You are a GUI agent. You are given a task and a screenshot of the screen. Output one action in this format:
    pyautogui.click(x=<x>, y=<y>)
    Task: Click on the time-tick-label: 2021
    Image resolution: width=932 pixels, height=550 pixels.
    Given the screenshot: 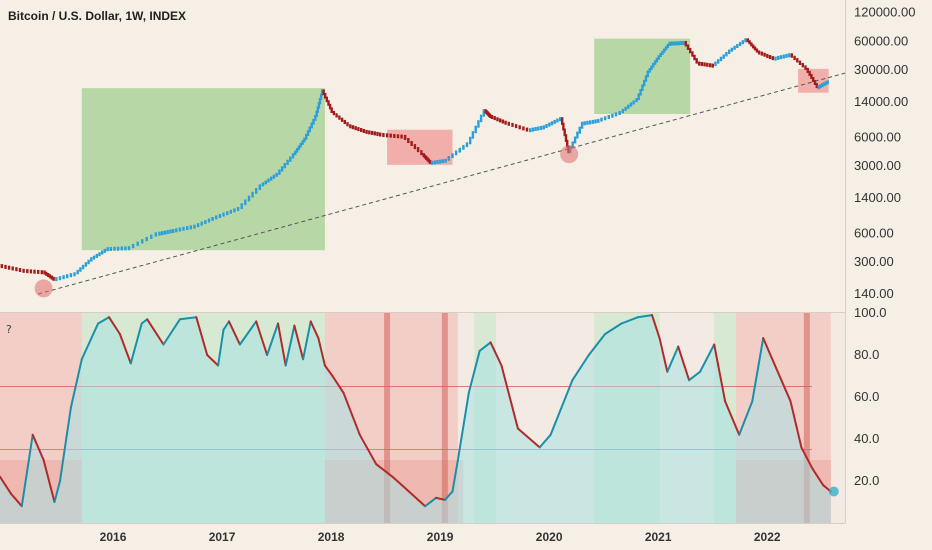 What is the action you would take?
    pyautogui.click(x=658, y=537)
    